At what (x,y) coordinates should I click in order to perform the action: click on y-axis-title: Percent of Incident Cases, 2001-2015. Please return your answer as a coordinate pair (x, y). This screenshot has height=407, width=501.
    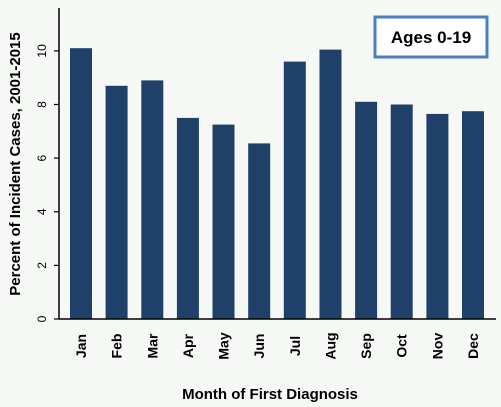
    Looking at the image, I should click on (15, 163).